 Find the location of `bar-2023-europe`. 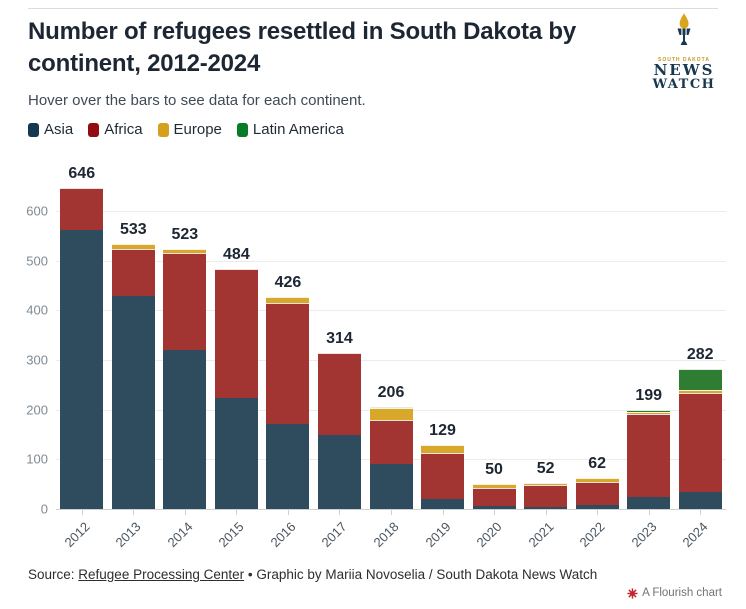

bar-2023-europe is located at coordinates (649, 413).